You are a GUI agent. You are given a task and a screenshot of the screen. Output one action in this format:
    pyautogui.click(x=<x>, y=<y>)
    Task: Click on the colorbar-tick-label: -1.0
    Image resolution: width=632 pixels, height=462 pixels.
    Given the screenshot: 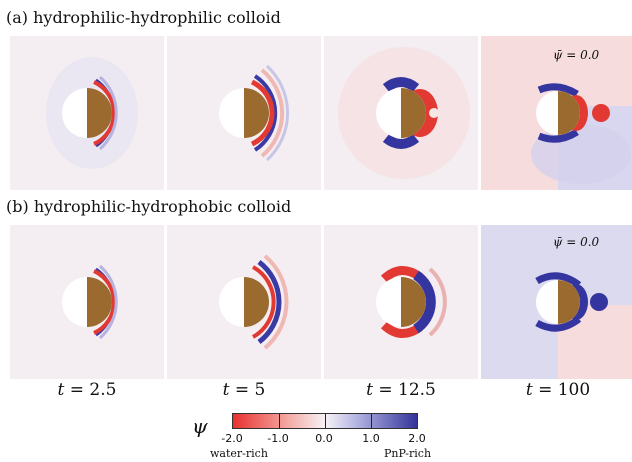 What is the action you would take?
    pyautogui.click(x=278, y=438)
    